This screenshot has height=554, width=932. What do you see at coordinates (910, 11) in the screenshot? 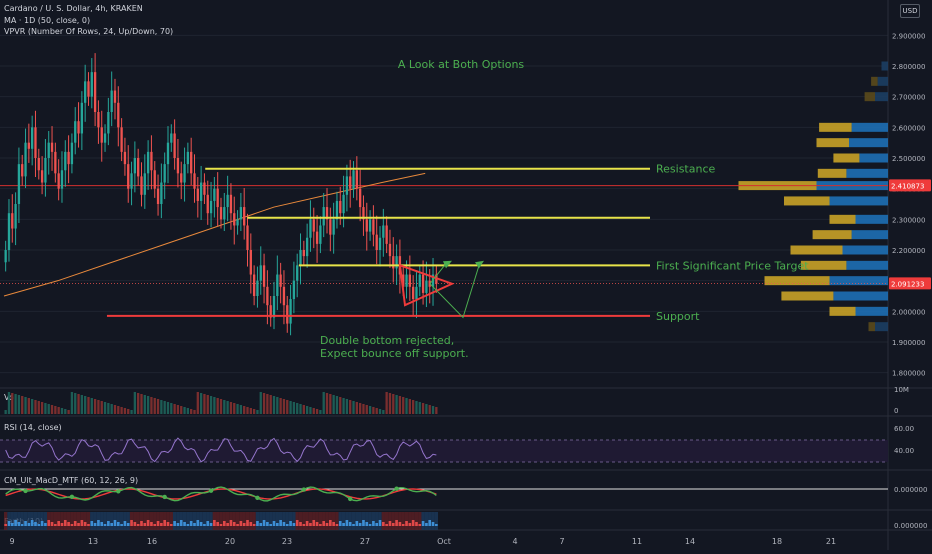
I see `currency-button: USD` at bounding box center [910, 11].